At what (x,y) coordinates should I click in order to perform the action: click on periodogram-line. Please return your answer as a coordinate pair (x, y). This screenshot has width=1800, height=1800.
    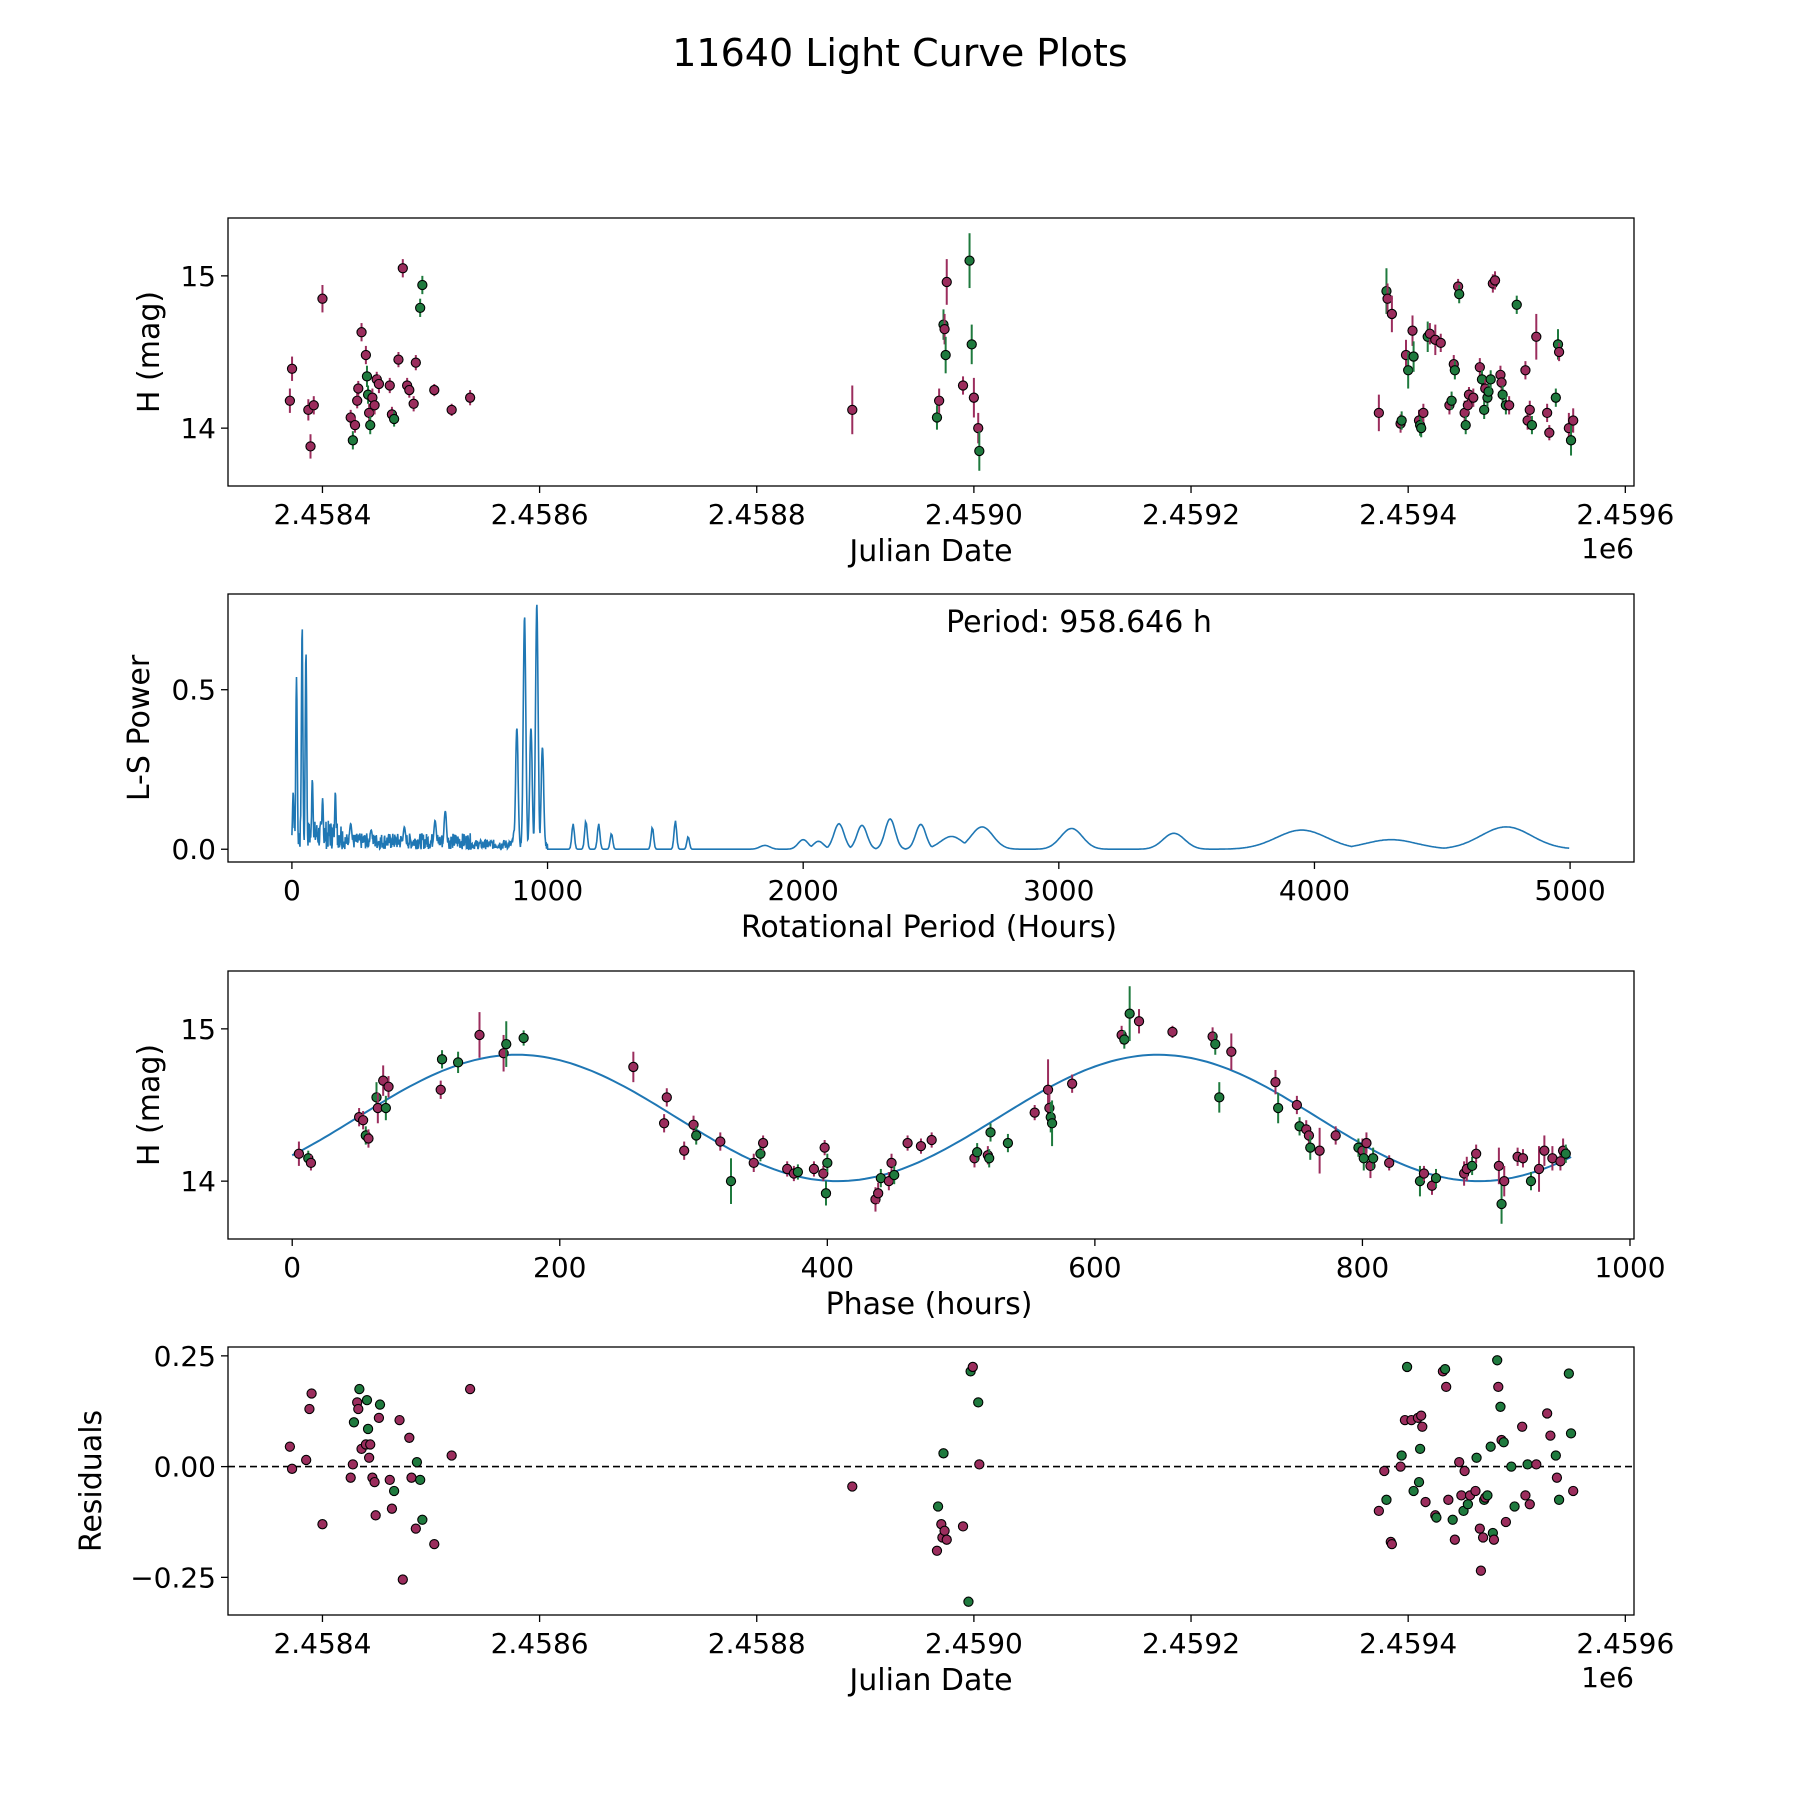
    Looking at the image, I should click on (930, 727).